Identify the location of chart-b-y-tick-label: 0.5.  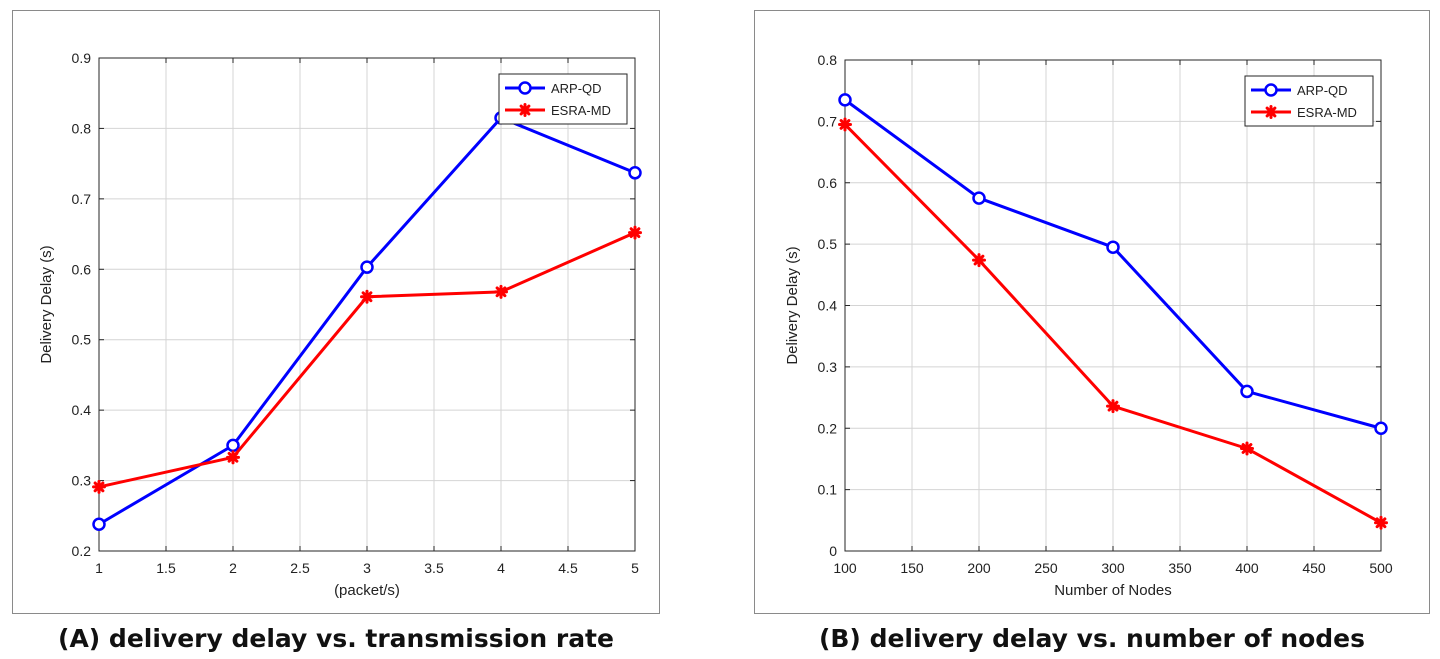
(828, 244).